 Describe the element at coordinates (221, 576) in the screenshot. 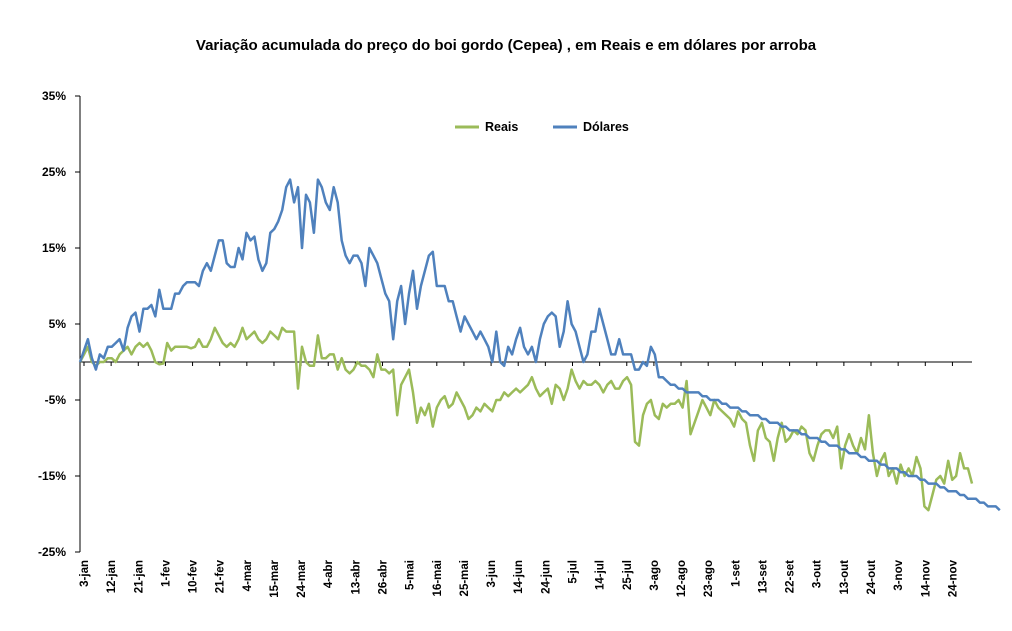

I see `x-tick-label: 21-fev` at that location.